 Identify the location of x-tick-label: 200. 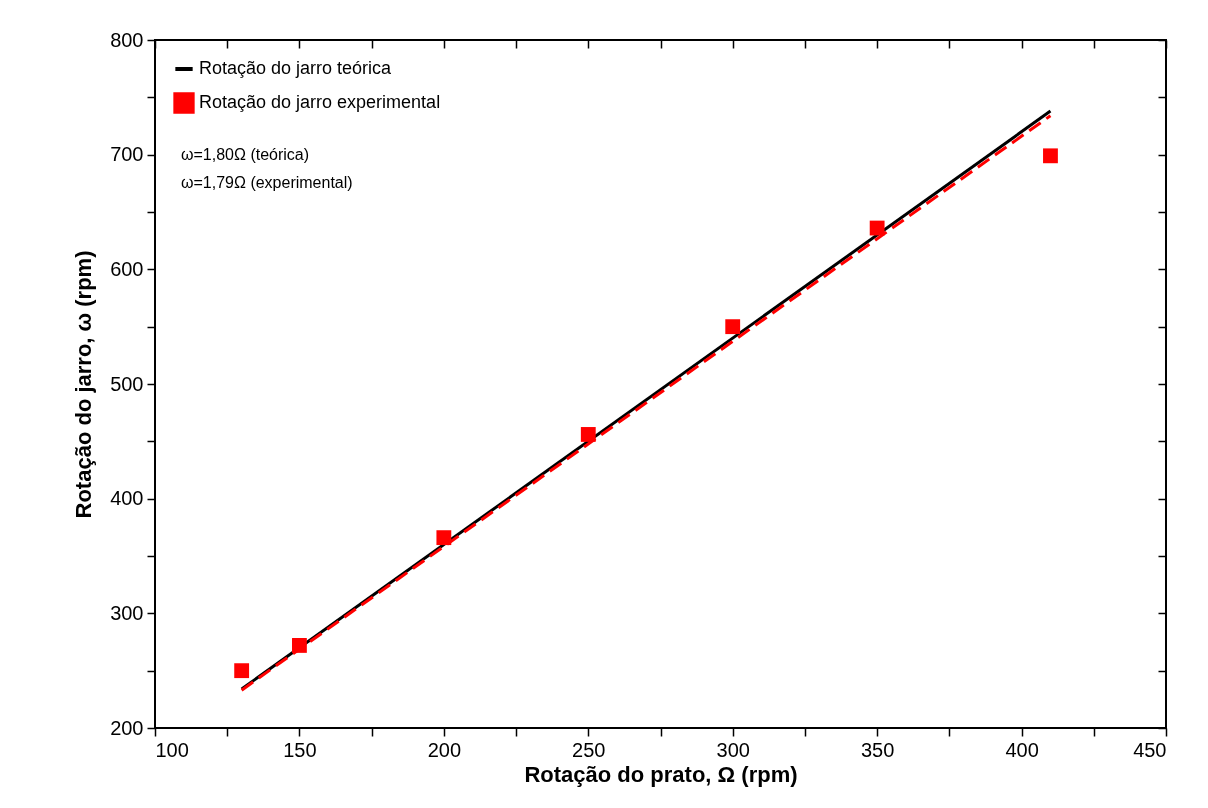
(444, 749).